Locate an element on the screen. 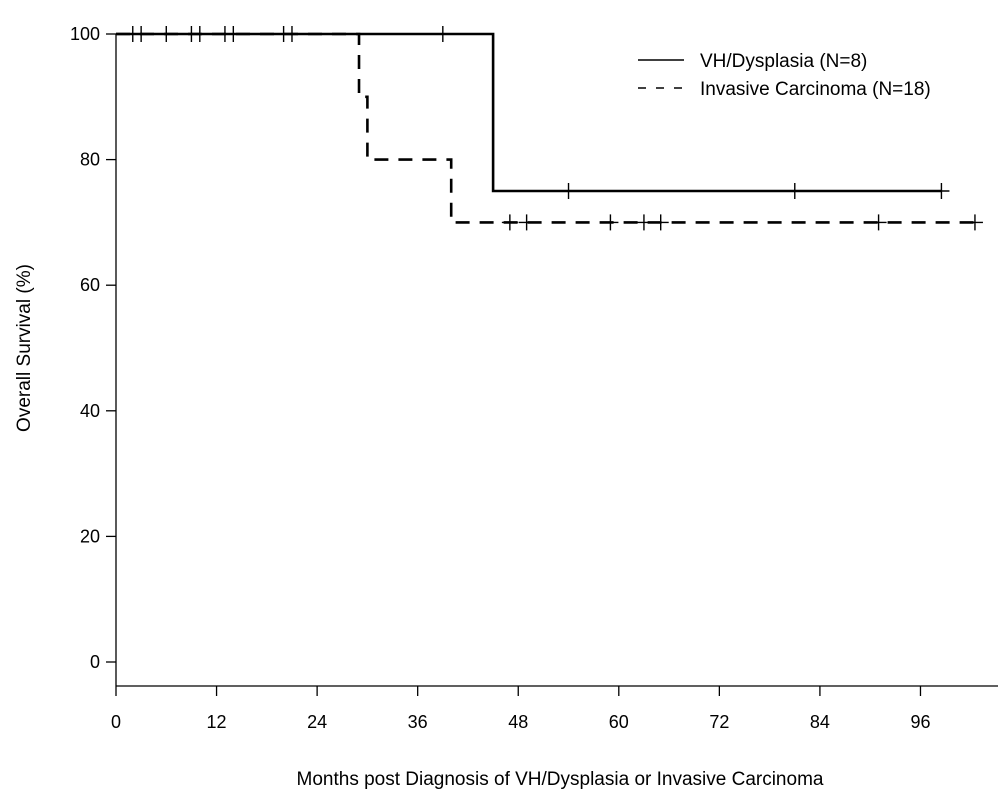 This screenshot has width=1000, height=796. x-tick-label: 84 is located at coordinates (820, 722).